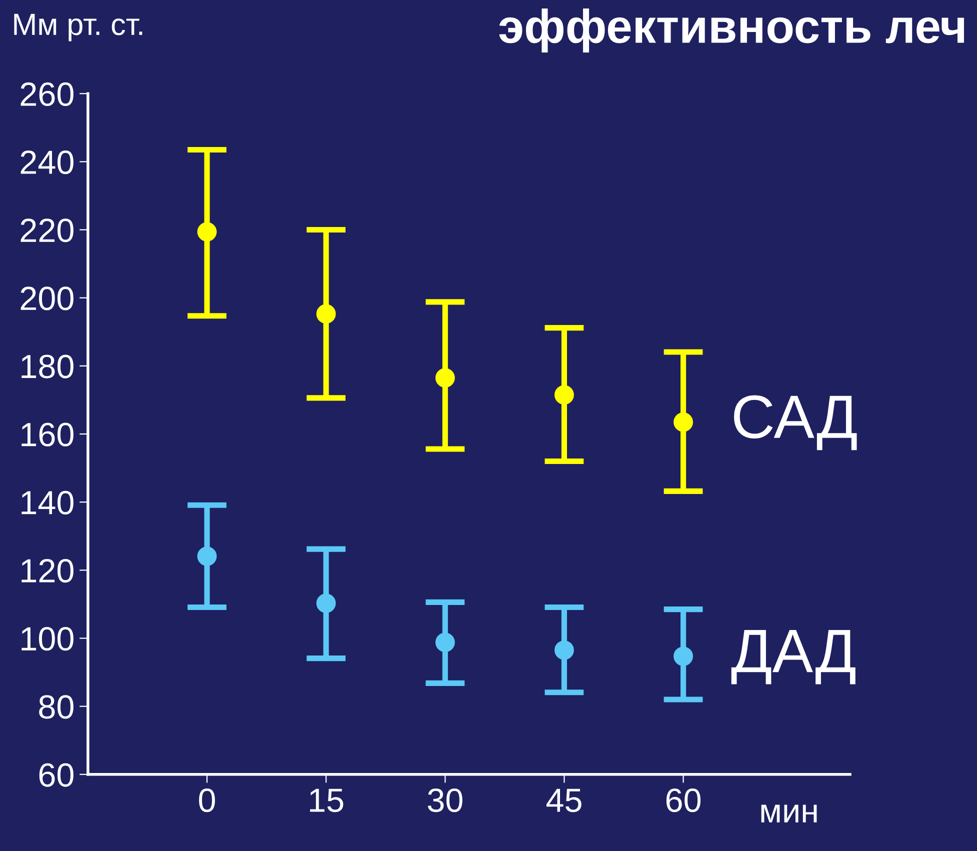 The height and width of the screenshot is (851, 977). I want to click on y-tick-label: 100, so click(48, 639).